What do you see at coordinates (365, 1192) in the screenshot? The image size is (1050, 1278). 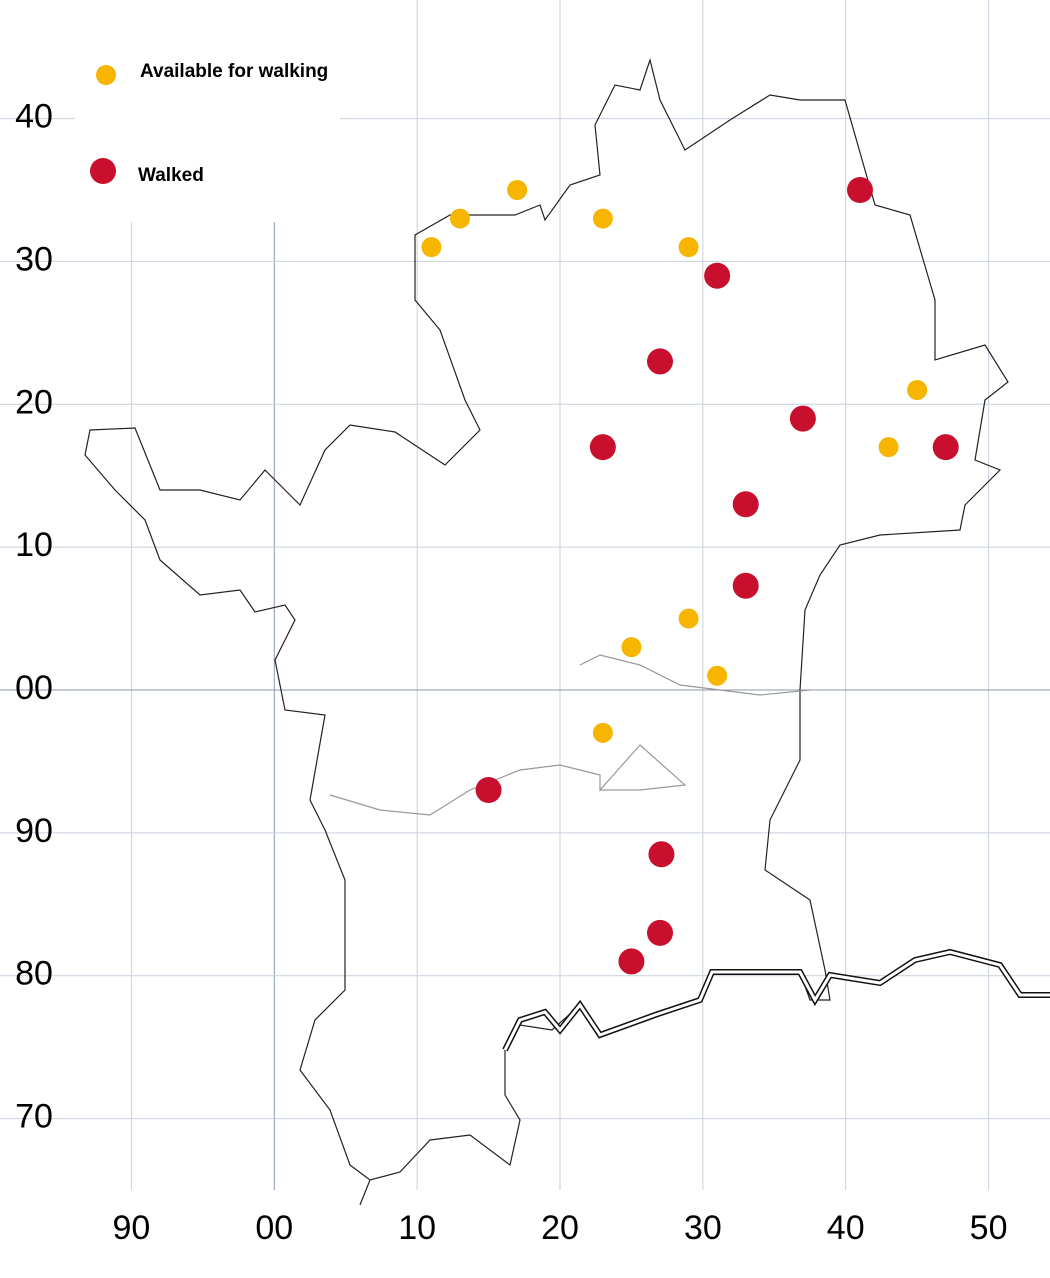 I see `boundary-tail` at bounding box center [365, 1192].